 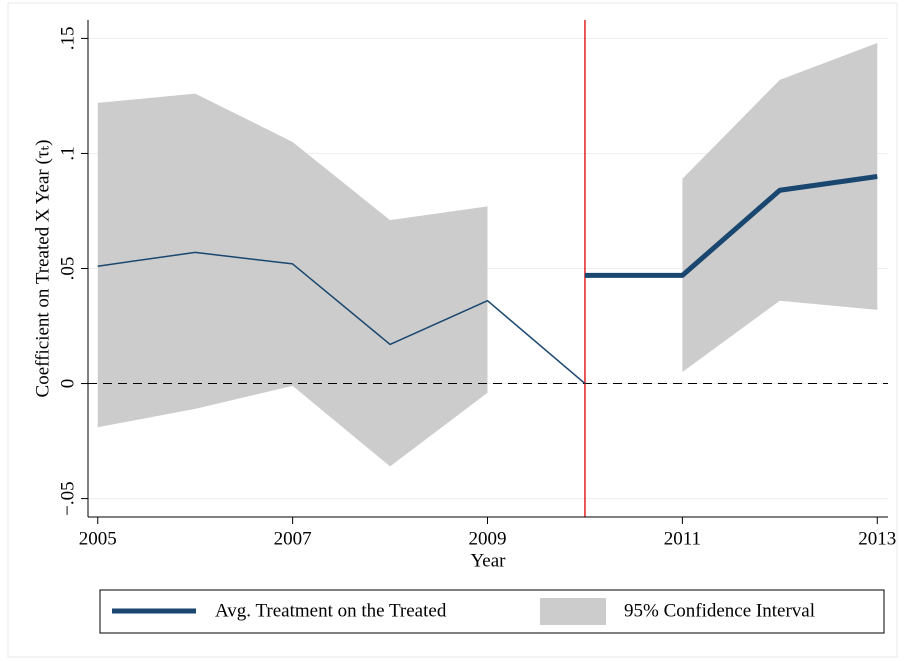 What do you see at coordinates (488, 538) in the screenshot?
I see `x-tick-label: 2009` at bounding box center [488, 538].